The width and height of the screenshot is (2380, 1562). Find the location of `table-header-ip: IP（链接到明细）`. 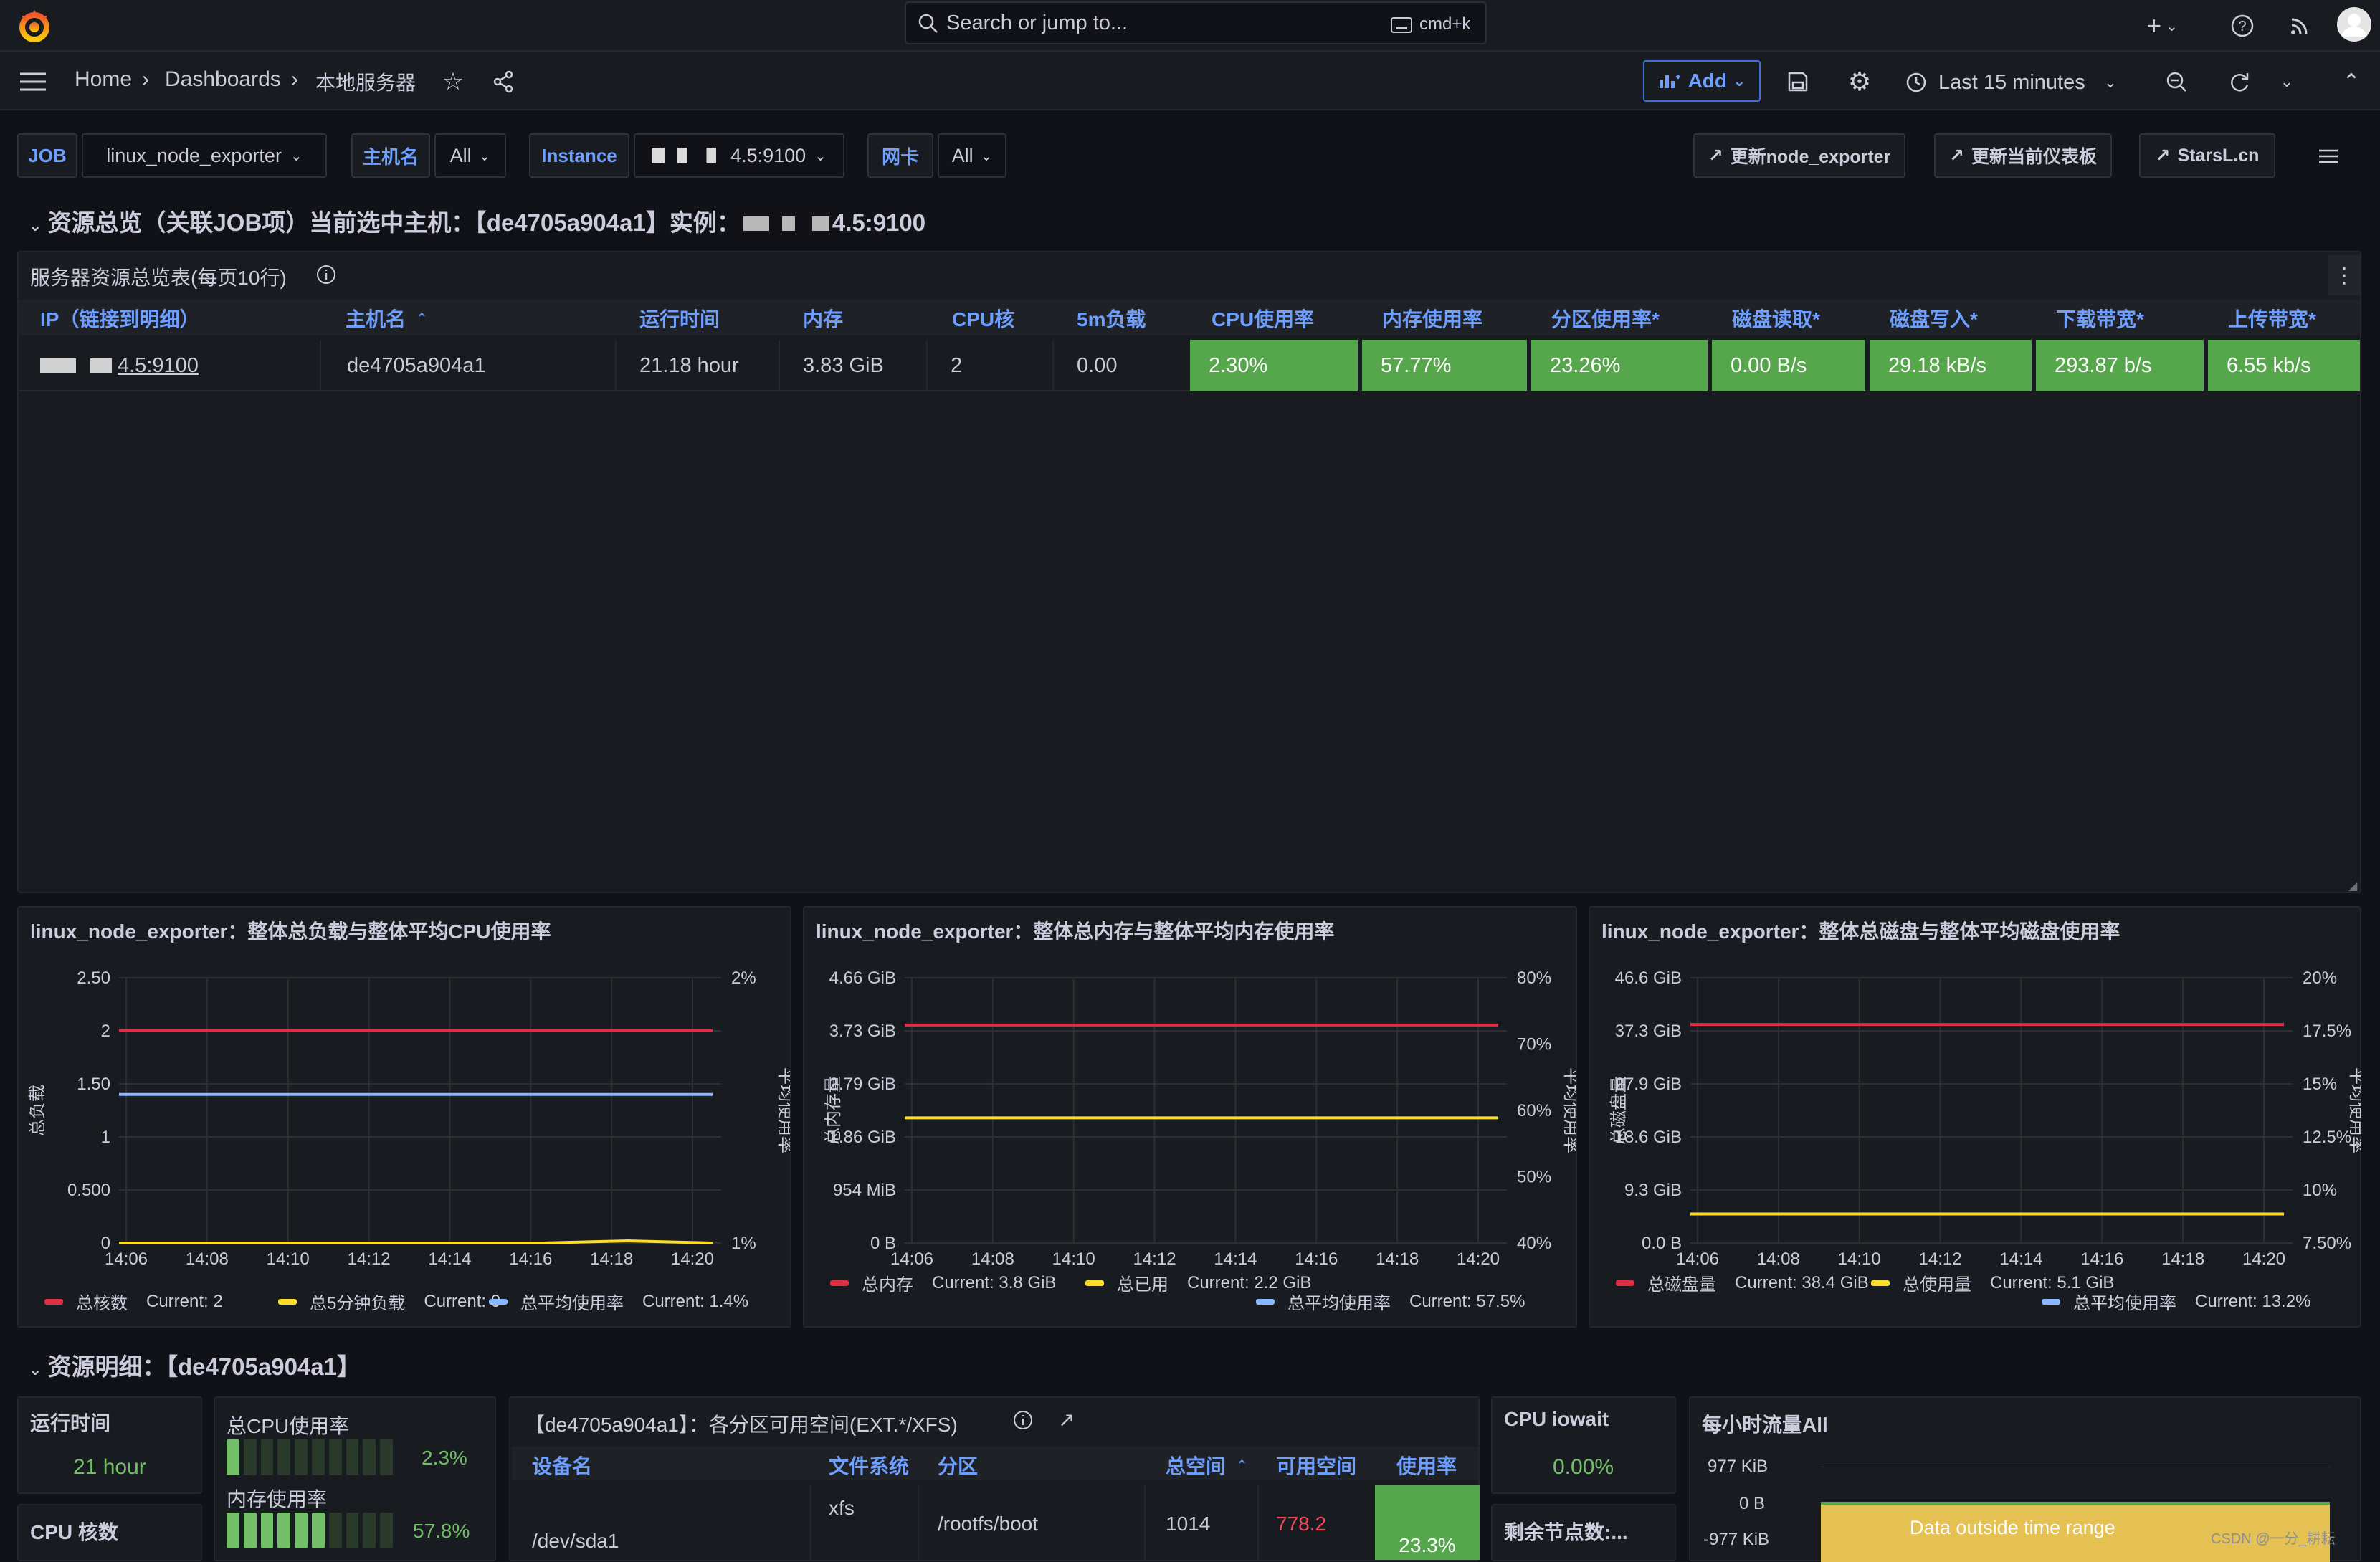

table-header-ip: IP（链接到明细） is located at coordinates (120, 319).